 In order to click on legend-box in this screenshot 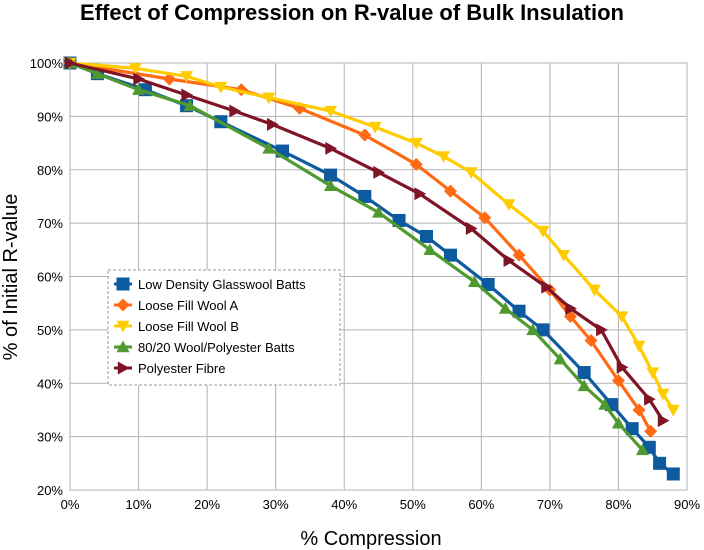, I will do `click(224, 327)`.